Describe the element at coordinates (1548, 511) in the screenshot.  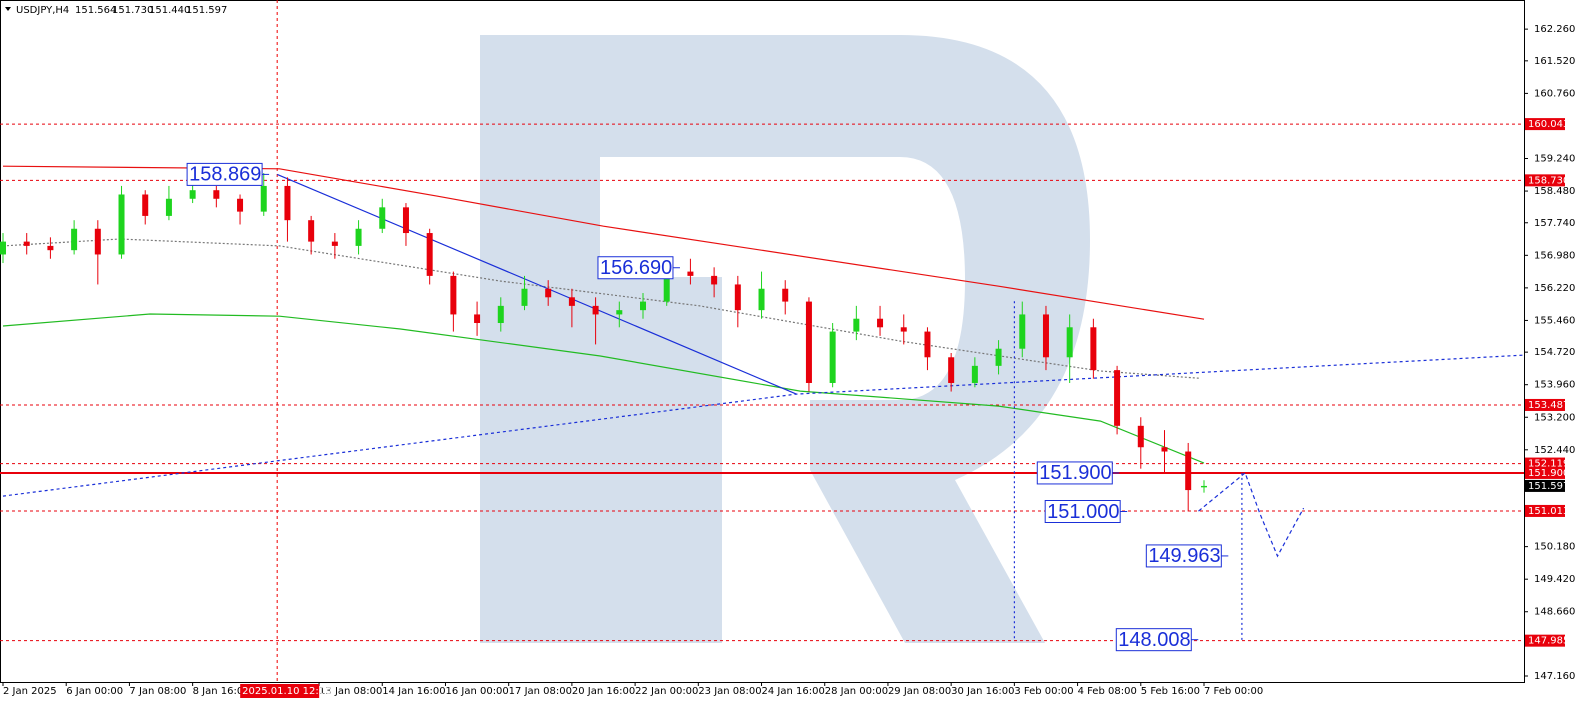
I see `level-label: 151.013` at that location.